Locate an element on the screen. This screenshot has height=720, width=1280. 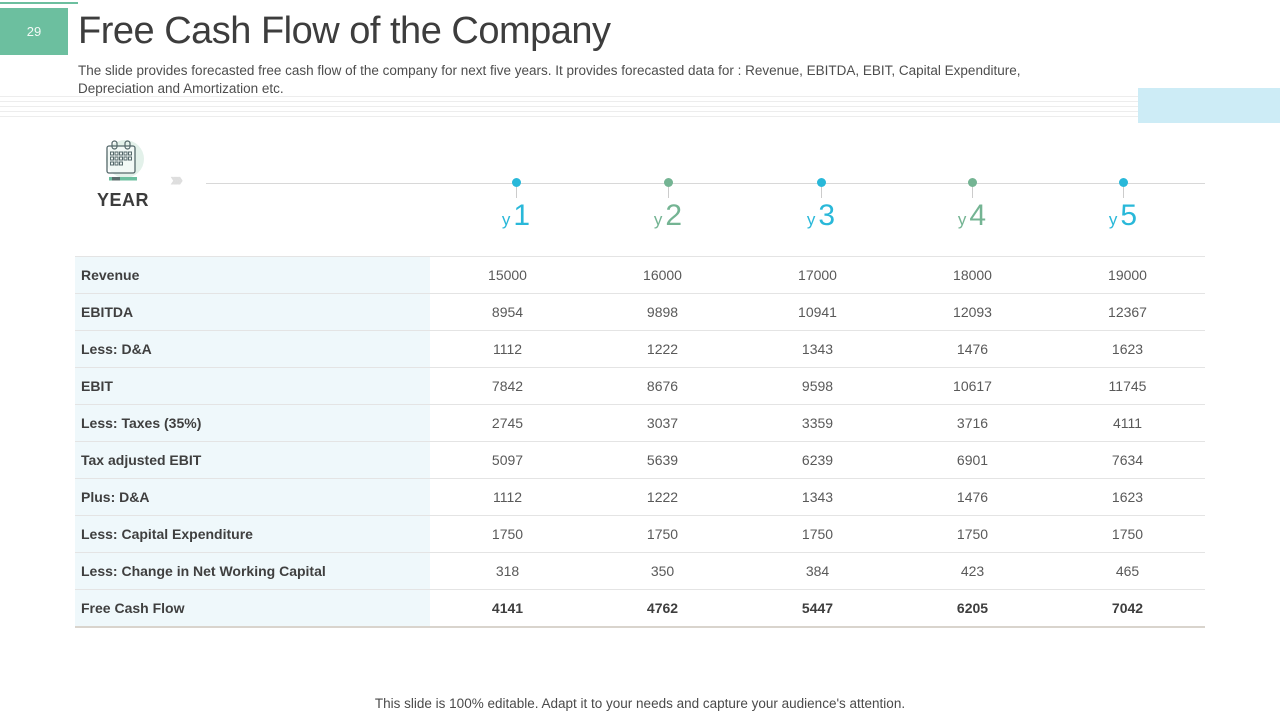
table-row: Less: D&A 1112 1222 1343 1476 1623 is located at coordinates (640, 349).